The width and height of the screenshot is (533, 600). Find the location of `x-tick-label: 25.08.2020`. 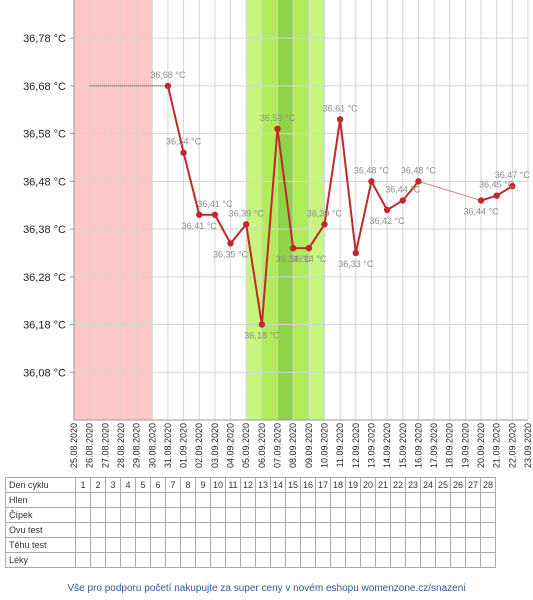

x-tick-label: 25.08.2020 is located at coordinates (74, 445).